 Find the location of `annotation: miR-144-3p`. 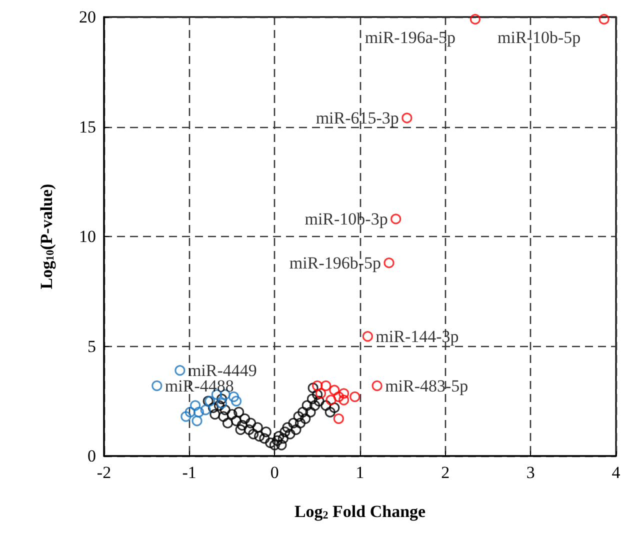

annotation: miR-144-3p is located at coordinates (417, 336).